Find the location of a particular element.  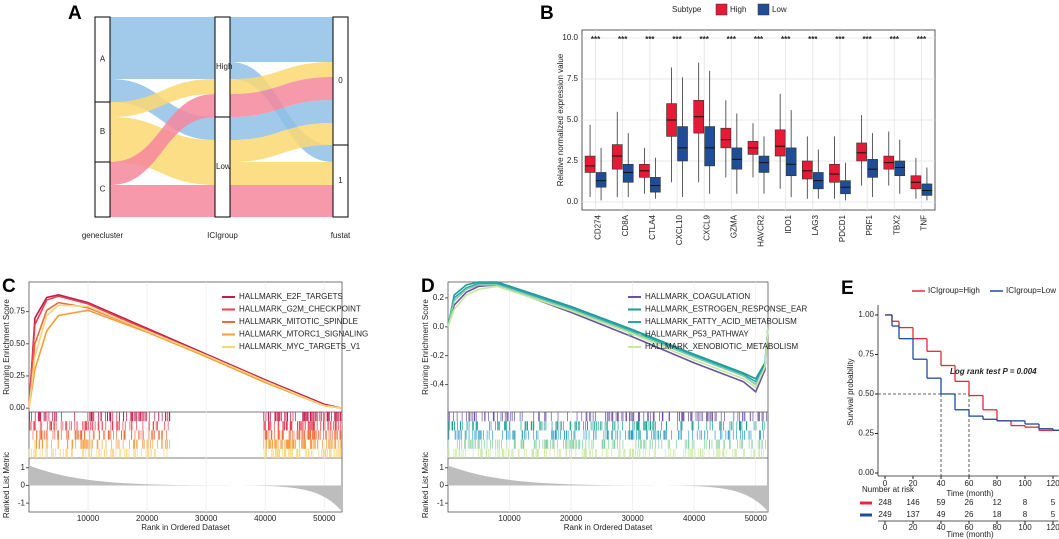

risk-count: 12 is located at coordinates (997, 502).